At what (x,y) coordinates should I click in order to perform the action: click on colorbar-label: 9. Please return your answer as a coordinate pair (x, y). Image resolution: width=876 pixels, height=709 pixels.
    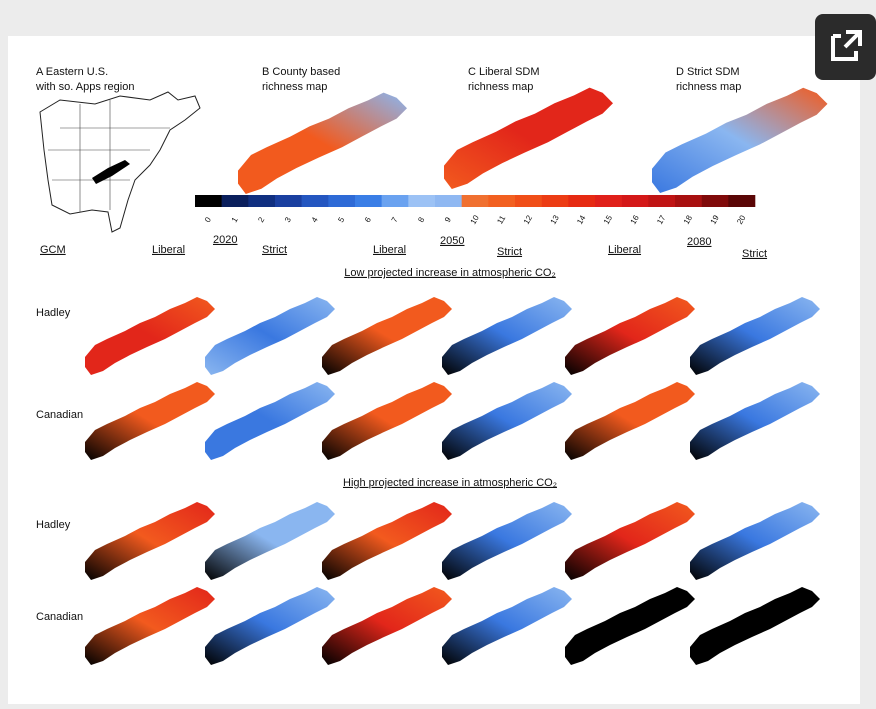
    Looking at the image, I should click on (448, 219).